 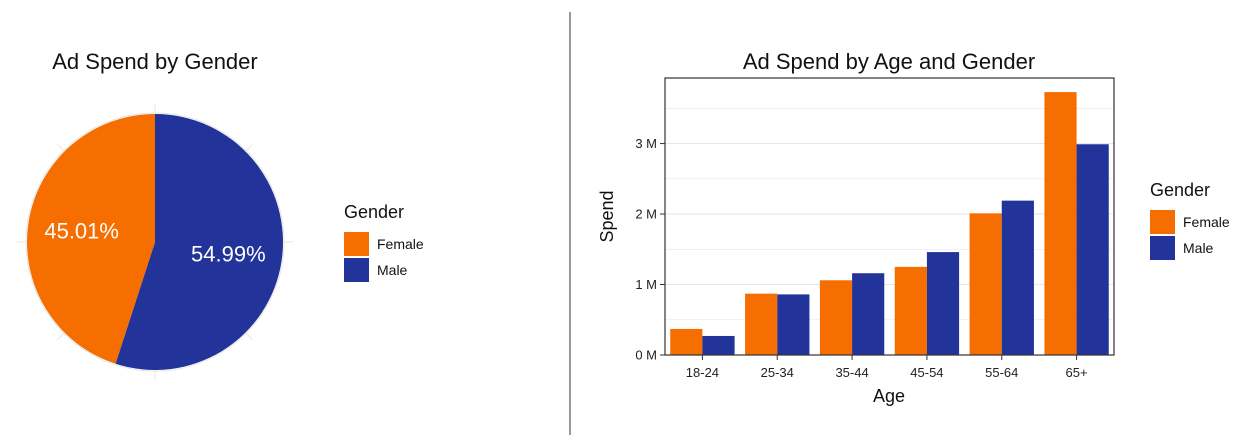 I want to click on bar-legend-swatch-female, so click(x=1162, y=222).